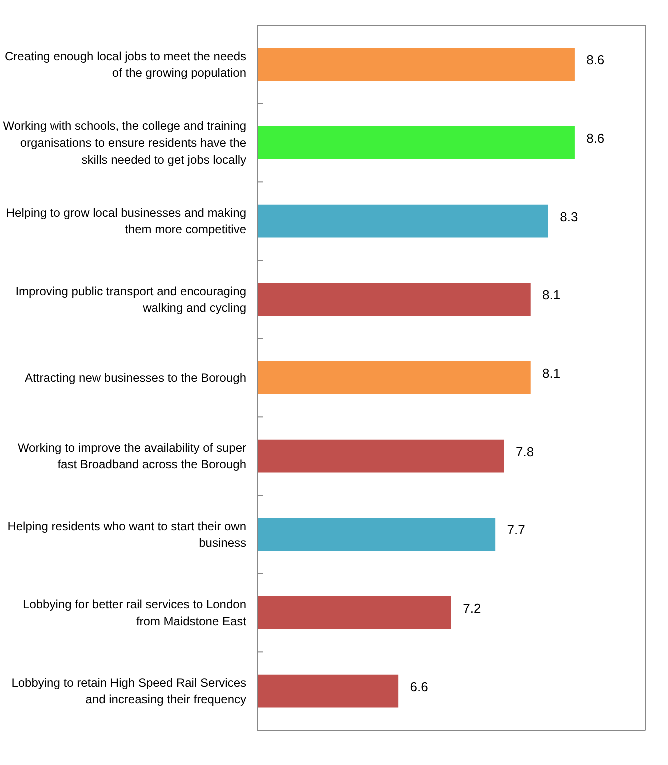 This screenshot has width=668, height=765. What do you see at coordinates (131, 300) in the screenshot?
I see `y-tick-label: Improving public transport and encouraging walking and cycling` at bounding box center [131, 300].